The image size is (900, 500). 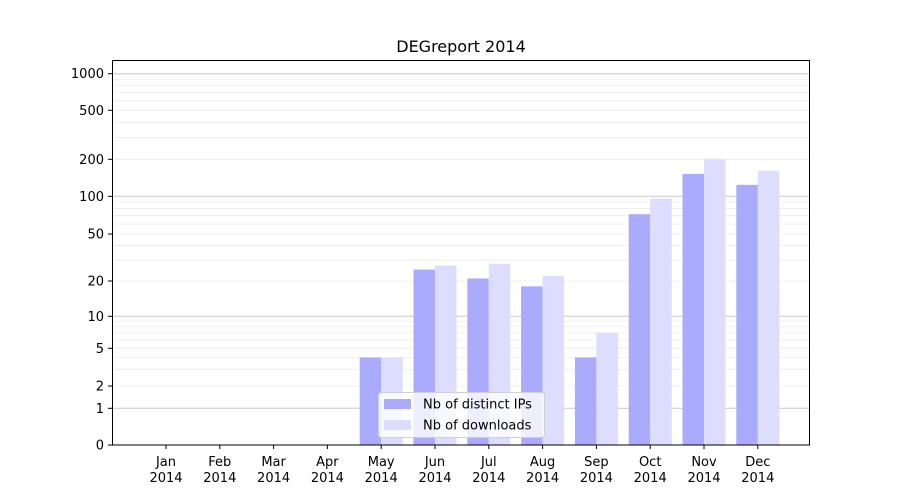 I want to click on legend-box, so click(x=461, y=415).